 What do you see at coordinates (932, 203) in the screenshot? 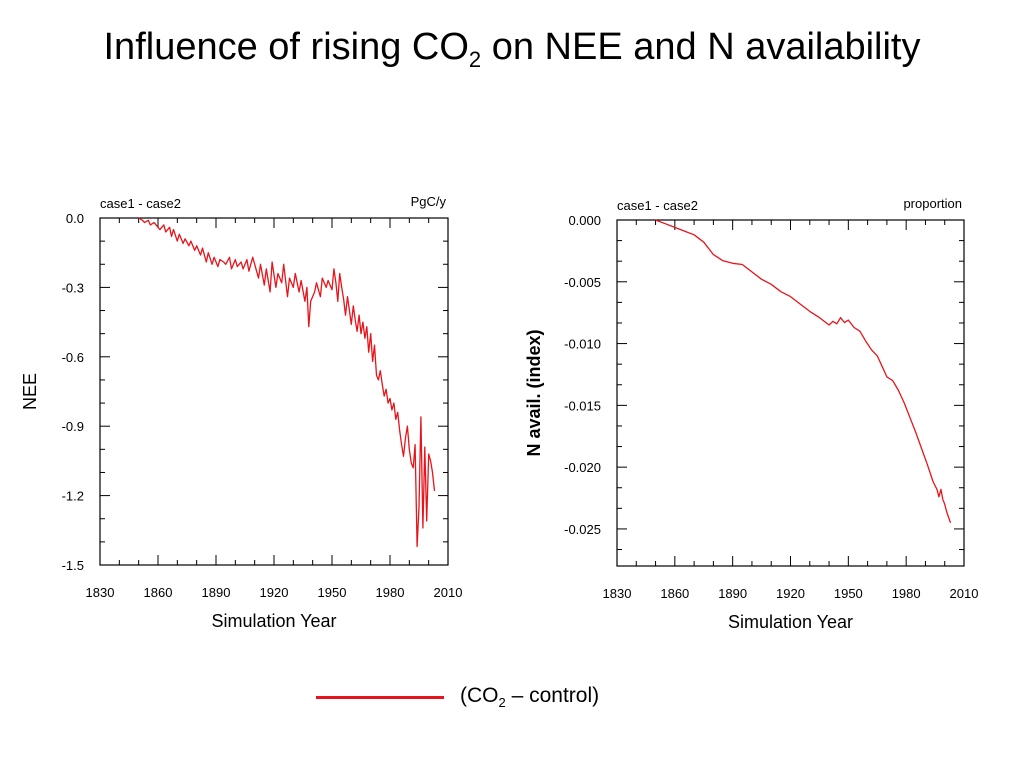
I see `header-right-label: proportion` at bounding box center [932, 203].